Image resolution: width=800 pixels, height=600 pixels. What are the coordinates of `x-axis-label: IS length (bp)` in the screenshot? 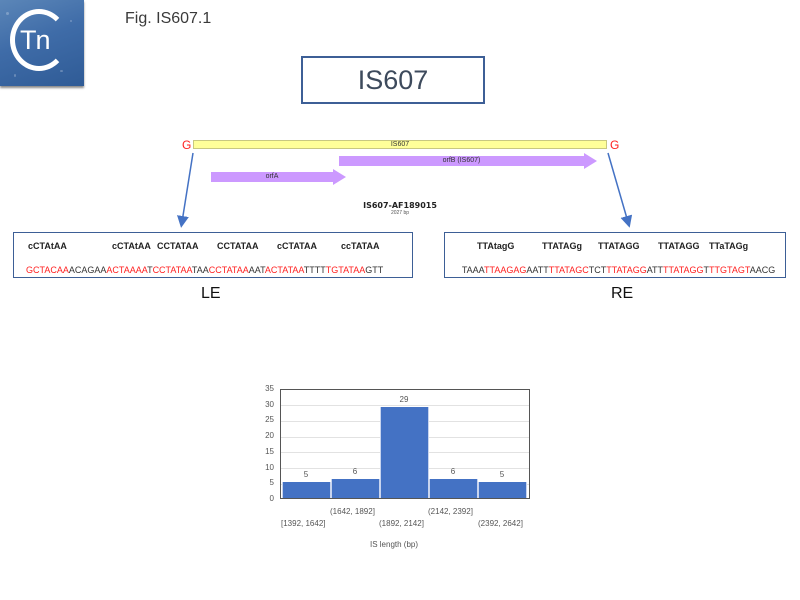 It's located at (394, 544).